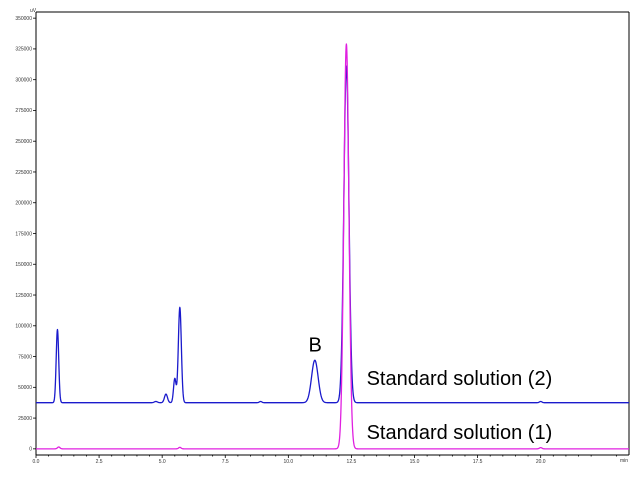  Describe the element at coordinates (23, 296) in the screenshot. I see `y-tick-label: 125000` at that location.